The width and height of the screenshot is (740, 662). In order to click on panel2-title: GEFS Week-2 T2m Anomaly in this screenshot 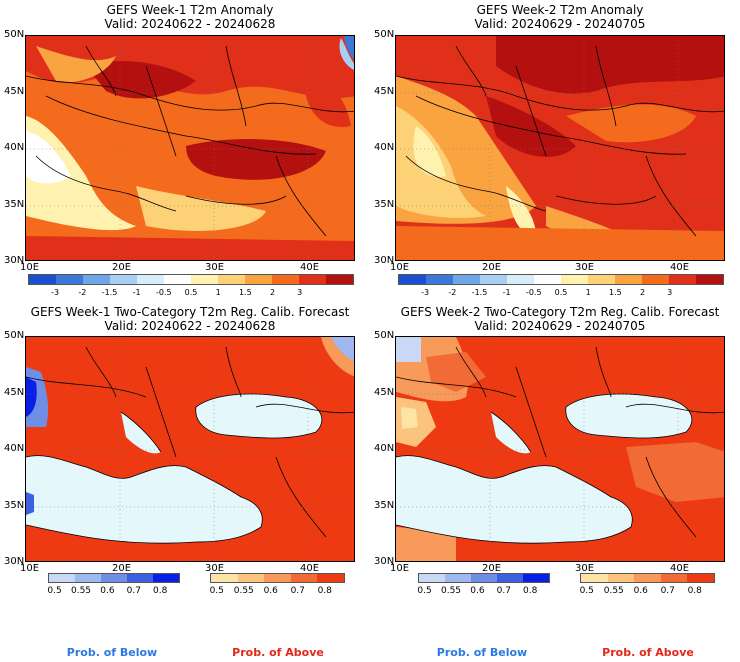, I will do `click(560, 10)`.